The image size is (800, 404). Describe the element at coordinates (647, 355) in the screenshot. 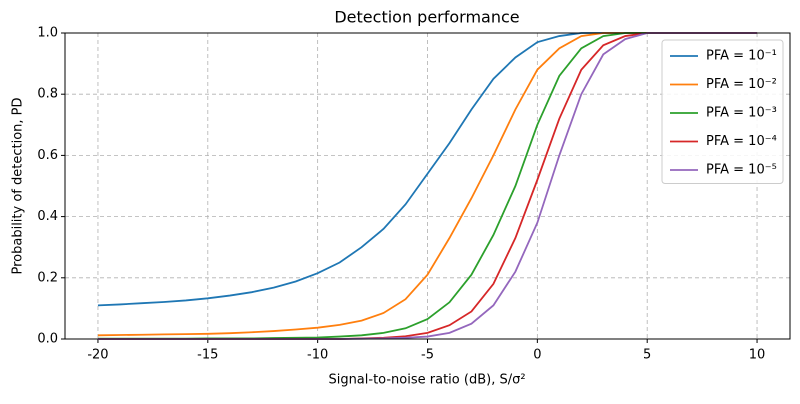

I see `x-tick-label: 5` at that location.